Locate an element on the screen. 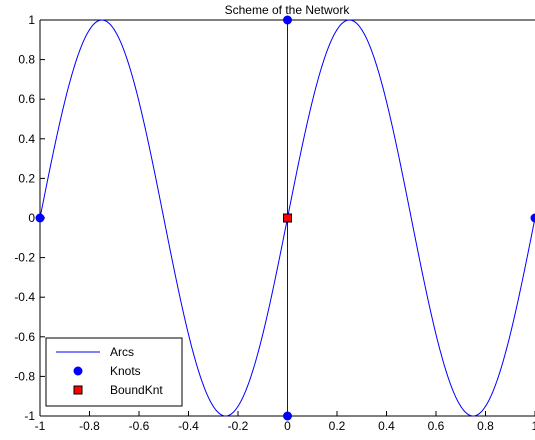 Image resolution: width=535 pixels, height=440 pixels. legend-swatch-circle is located at coordinates (78, 371).